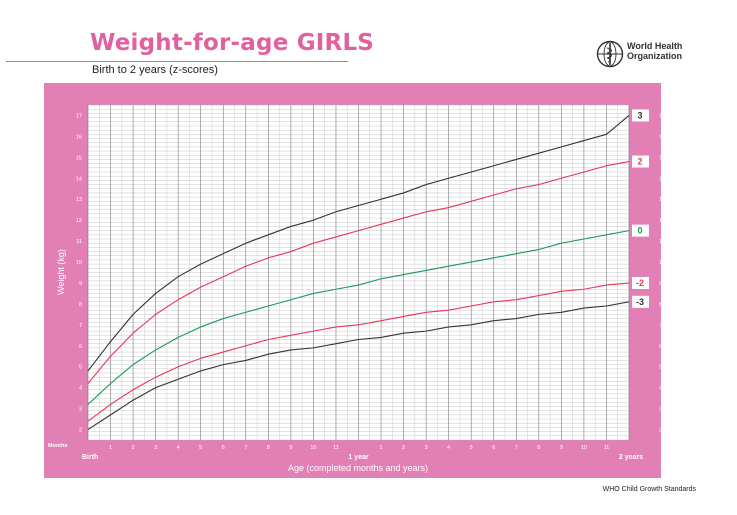 The height and width of the screenshot is (515, 737). I want to click on y-axis-left-ticks: 2 3 4 5 6 7 8 9 10 11 12 13 14 15 16 17, so click(79, 273).